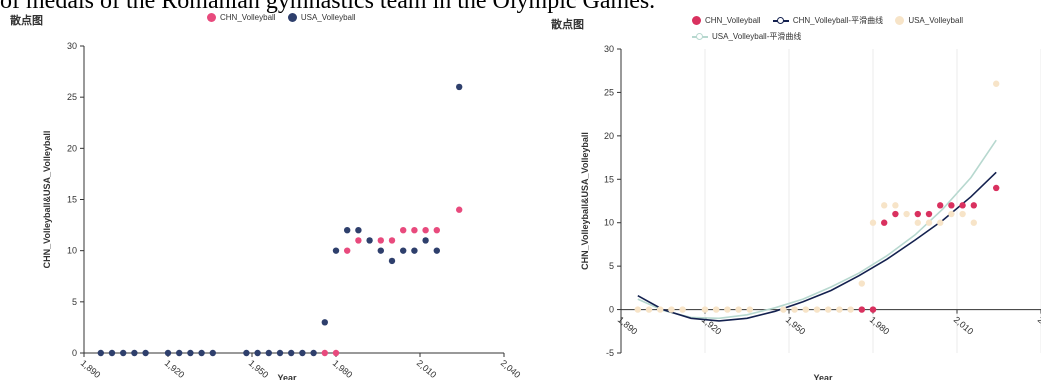 The image size is (1041, 380). What do you see at coordinates (757, 36) in the screenshot?
I see `legend-label: USA_Volleyball-平滑曲线` at bounding box center [757, 36].